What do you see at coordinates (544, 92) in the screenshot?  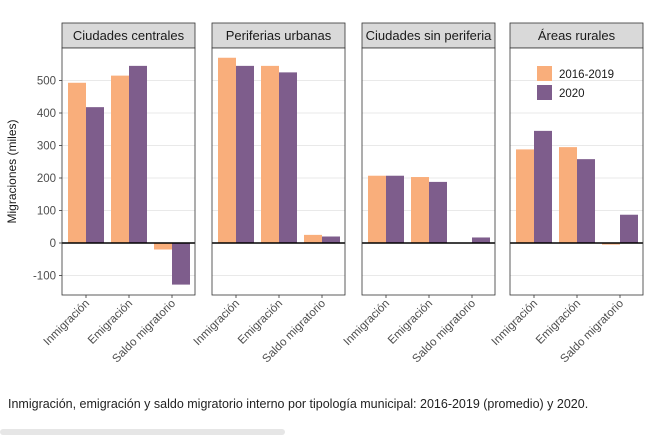 I see `legend-swatch-2020` at bounding box center [544, 92].